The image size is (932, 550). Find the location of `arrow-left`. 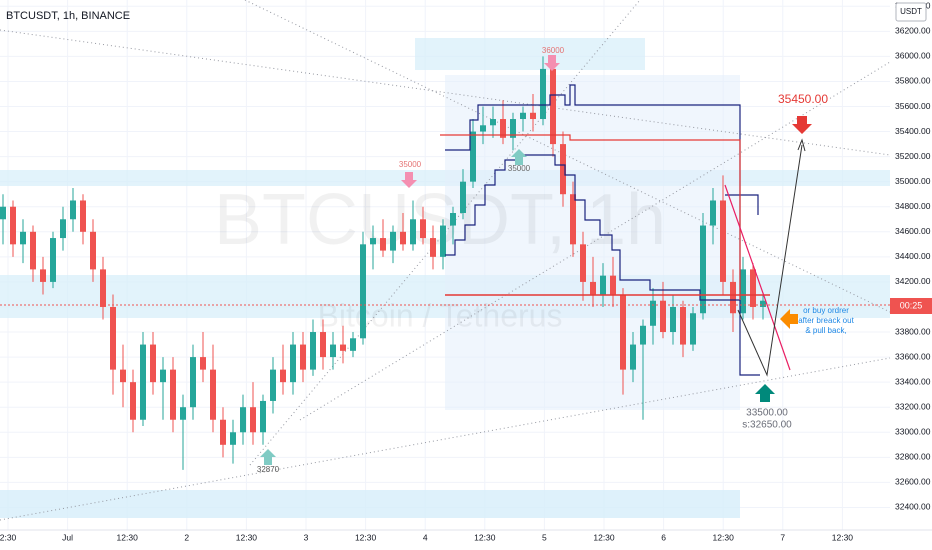

arrow-left is located at coordinates (789, 319).